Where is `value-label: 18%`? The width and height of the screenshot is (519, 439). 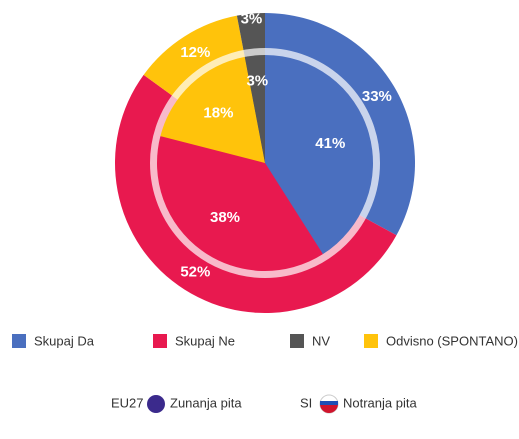
value-label: 18% is located at coordinates (218, 112).